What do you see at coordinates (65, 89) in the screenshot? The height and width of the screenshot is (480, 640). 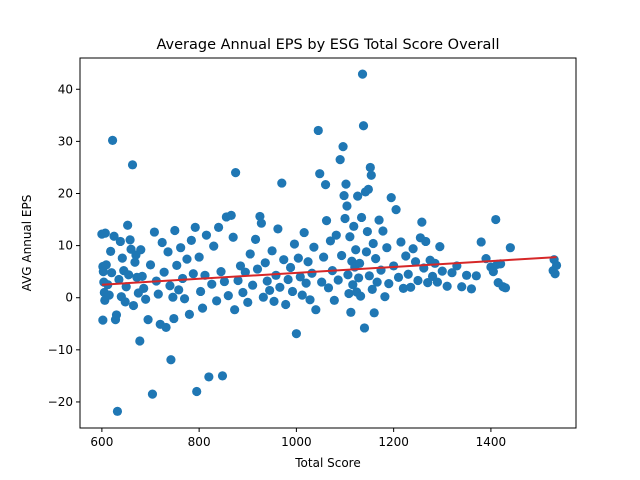 I see `y-tick-label: 40` at bounding box center [65, 89].